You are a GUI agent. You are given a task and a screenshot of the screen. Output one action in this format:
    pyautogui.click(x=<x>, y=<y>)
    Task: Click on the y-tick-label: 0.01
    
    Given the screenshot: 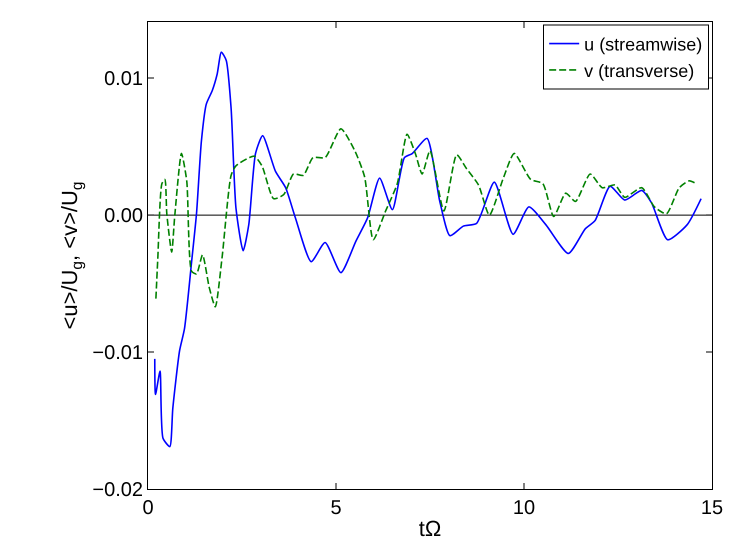 What is the action you would take?
    pyautogui.click(x=123, y=79)
    